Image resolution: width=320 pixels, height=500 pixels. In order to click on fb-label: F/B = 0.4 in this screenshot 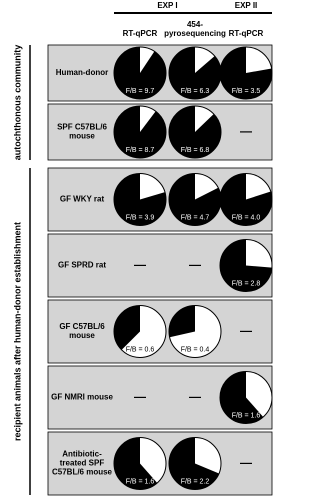, I will do `click(195, 349)`.